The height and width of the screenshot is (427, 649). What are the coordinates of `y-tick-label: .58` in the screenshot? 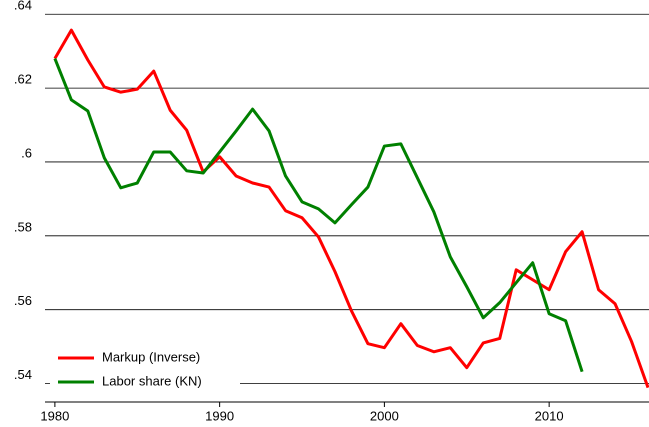 It's located at (23, 226).